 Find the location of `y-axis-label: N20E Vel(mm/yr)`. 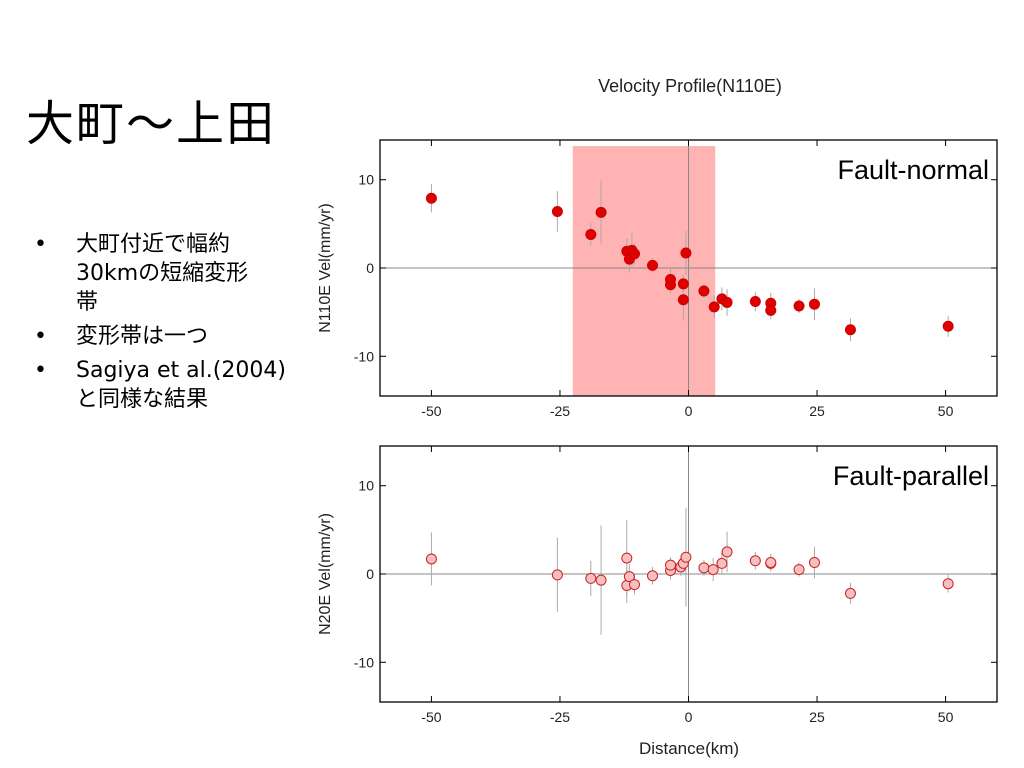

y-axis-label: N20E Vel(mm/yr) is located at coordinates (325, 574).